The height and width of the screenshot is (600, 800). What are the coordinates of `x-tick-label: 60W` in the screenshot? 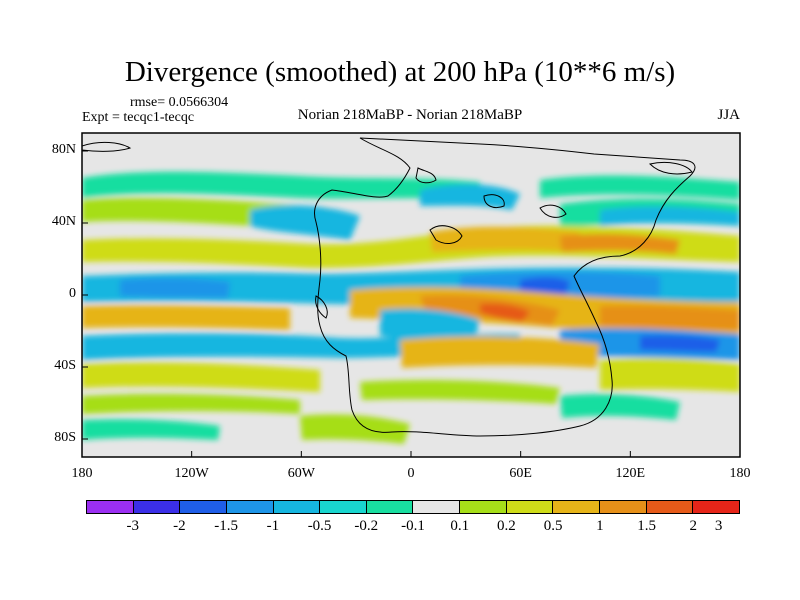 It's located at (301, 473).